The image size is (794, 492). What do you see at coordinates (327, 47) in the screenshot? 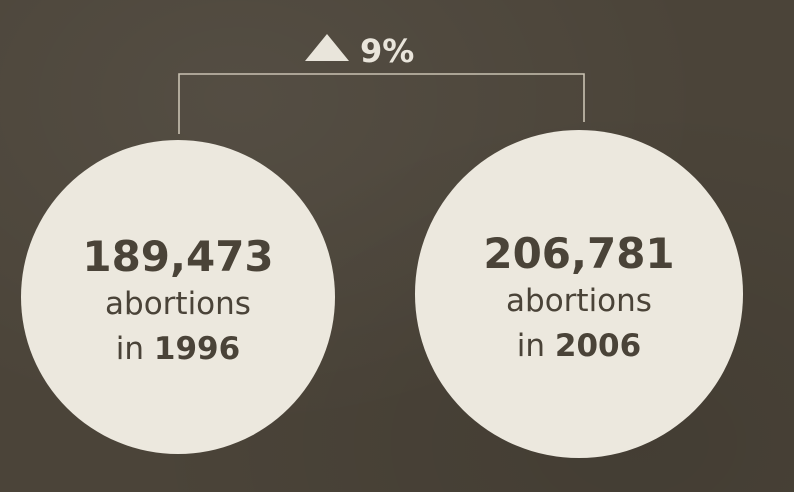
I see `triangle-up-icon` at bounding box center [327, 47].